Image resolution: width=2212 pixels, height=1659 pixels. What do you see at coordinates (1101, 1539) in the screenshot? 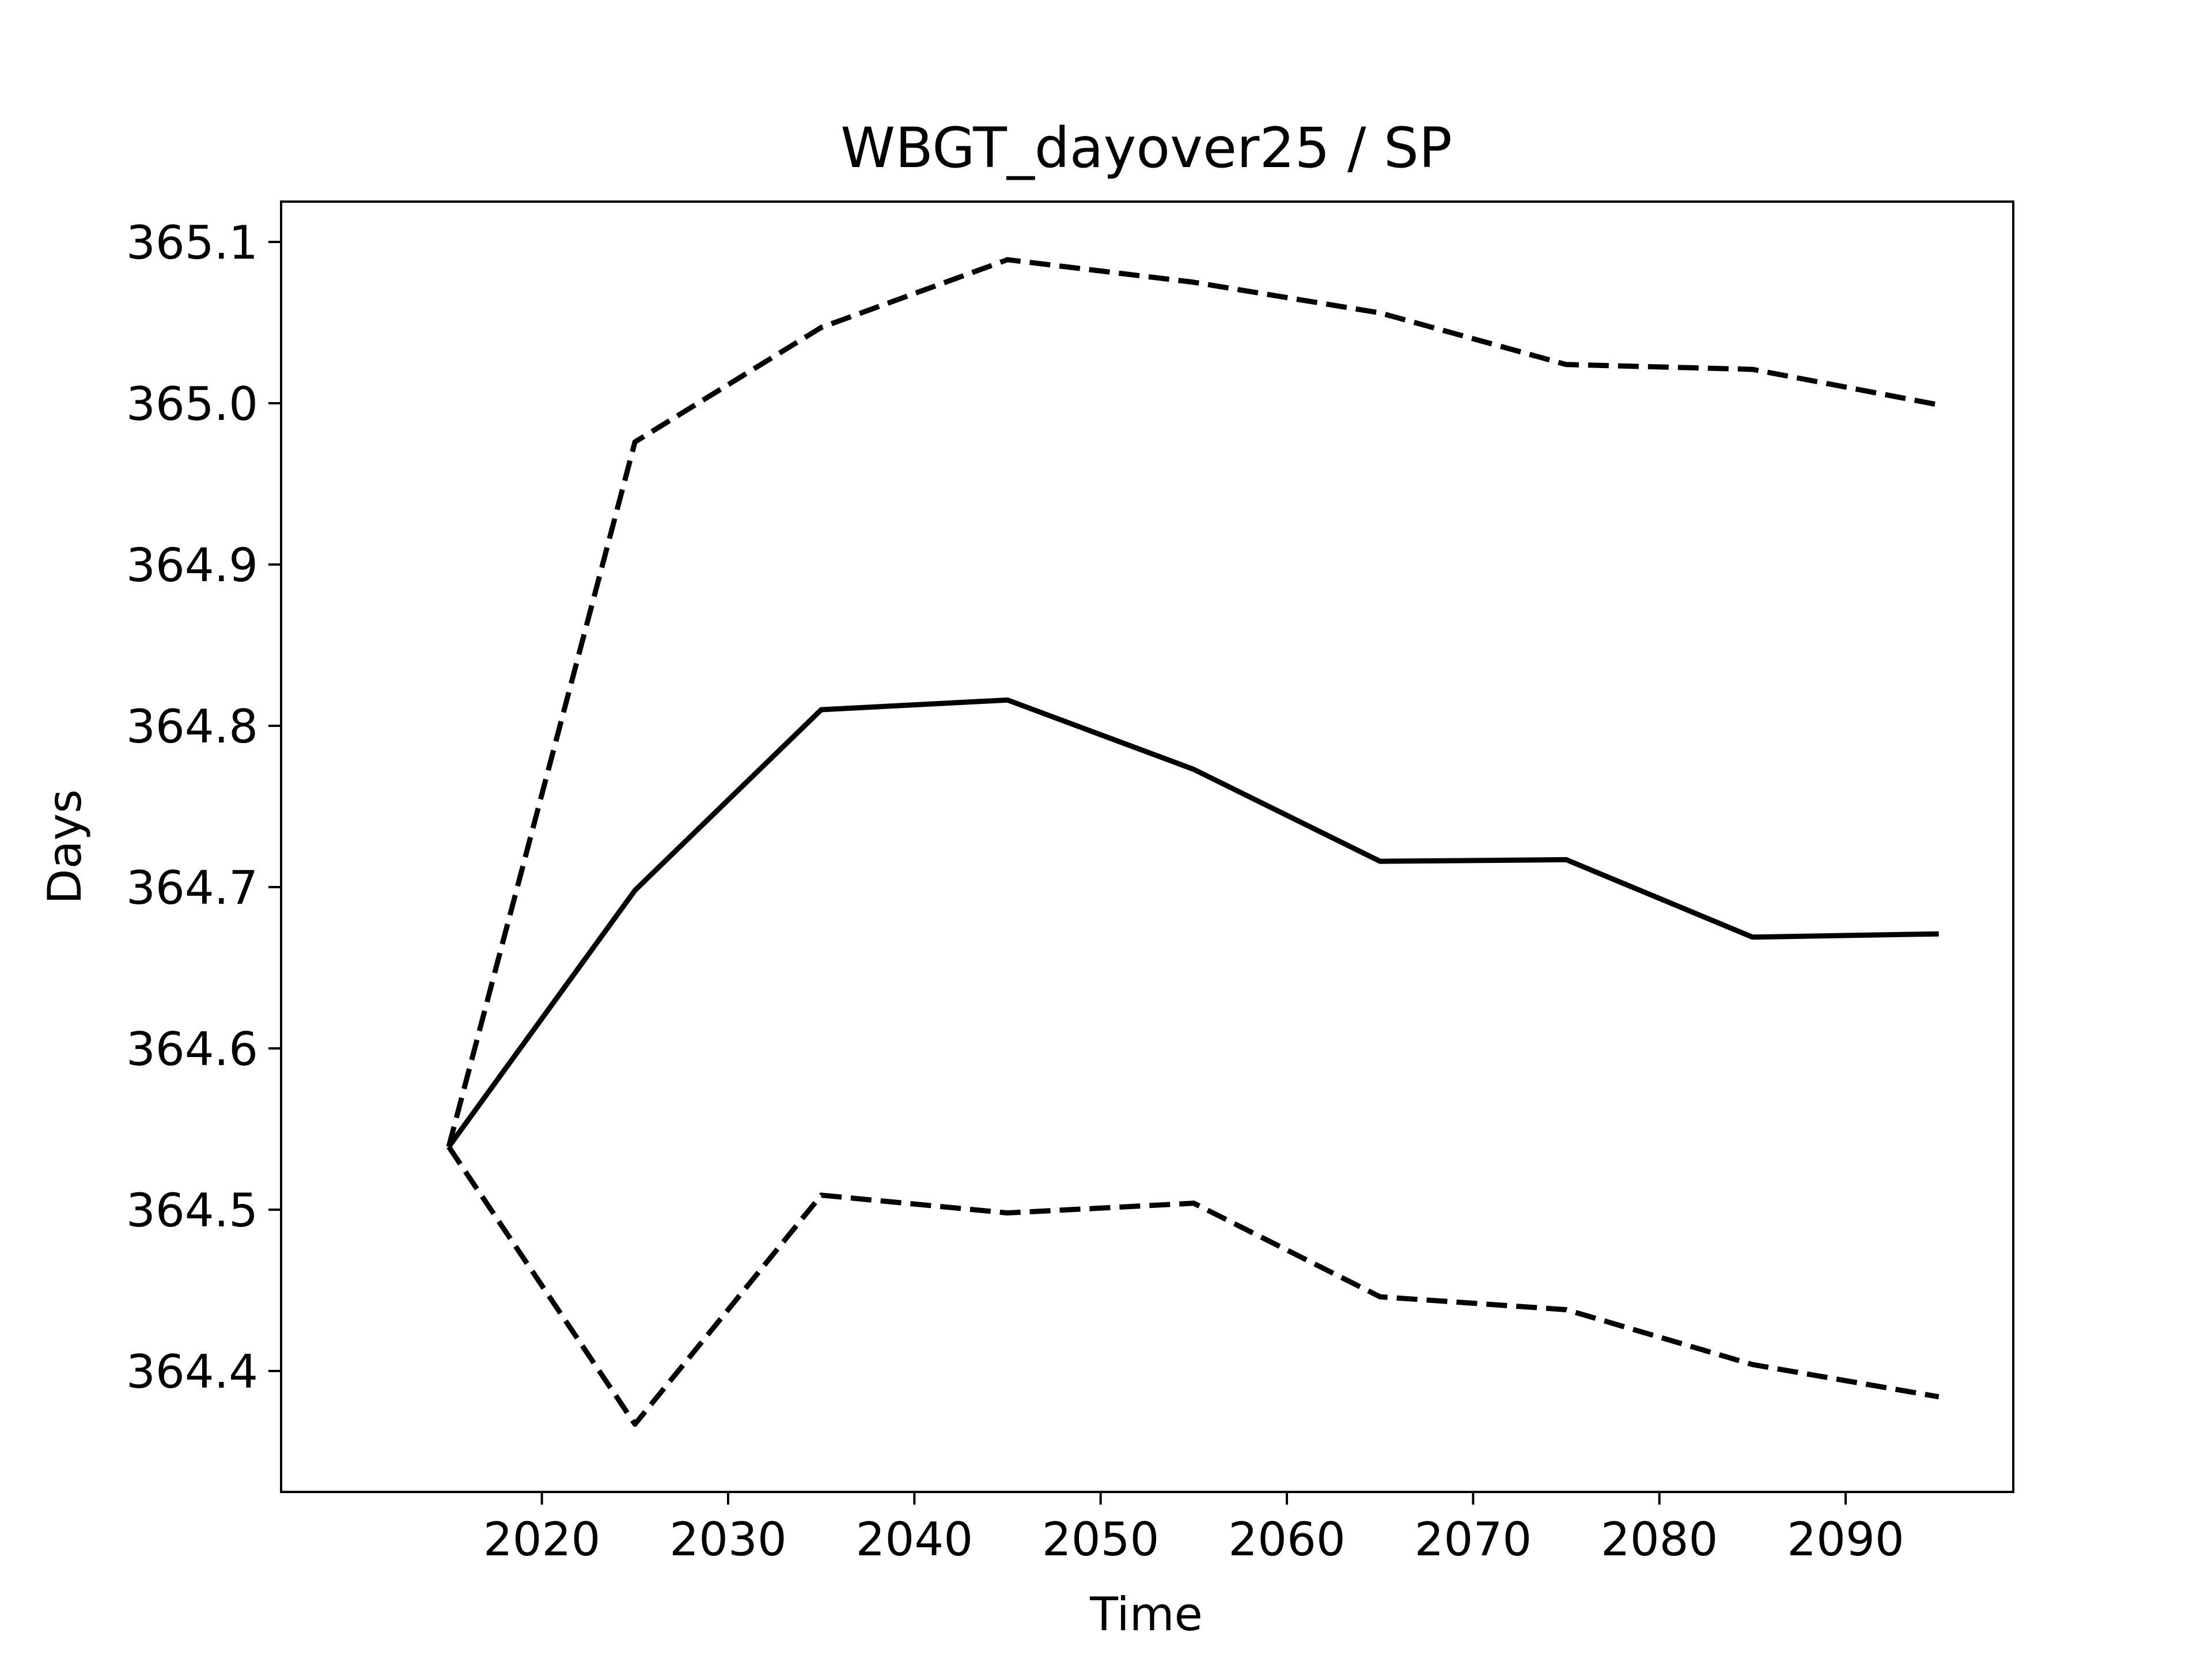
I see `x-tick-label: 2050` at bounding box center [1101, 1539].